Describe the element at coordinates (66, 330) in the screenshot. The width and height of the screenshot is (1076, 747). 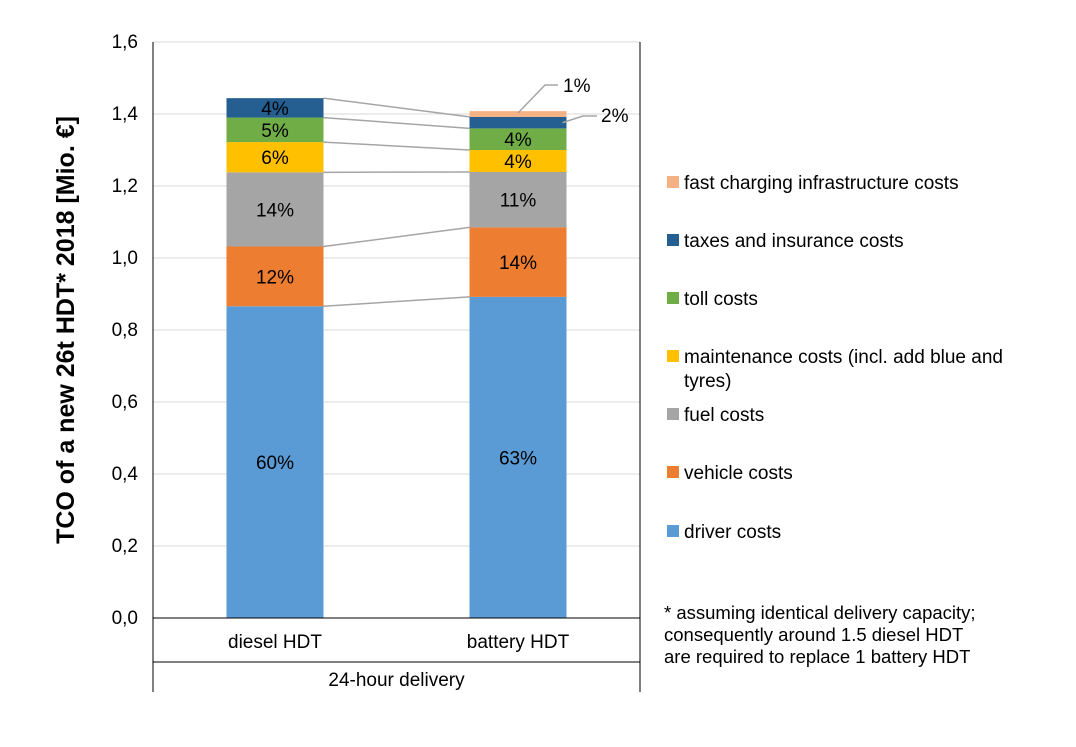
I see `y-axis-label: TCO of a new 26t HDT* 2018 [Mio. €]` at that location.